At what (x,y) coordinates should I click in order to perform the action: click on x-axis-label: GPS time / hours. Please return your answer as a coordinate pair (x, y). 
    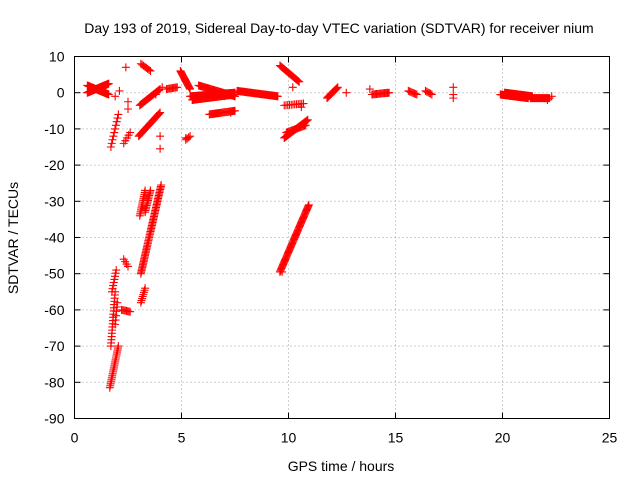
    Looking at the image, I should click on (341, 466).